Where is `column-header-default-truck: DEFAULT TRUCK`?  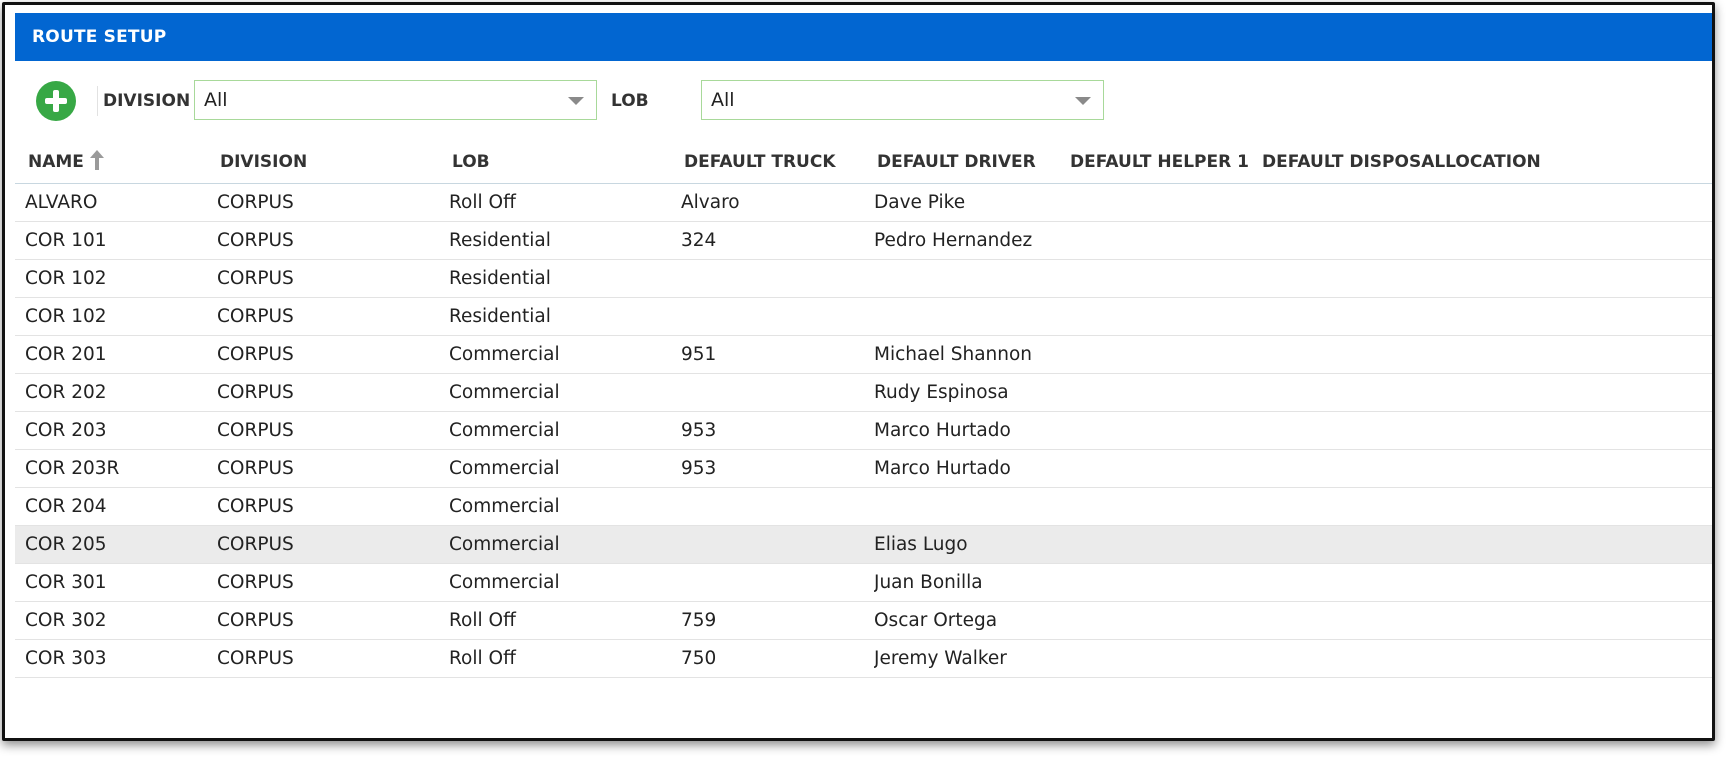
column-header-default-truck: DEFAULT TRUCK is located at coordinates (760, 162).